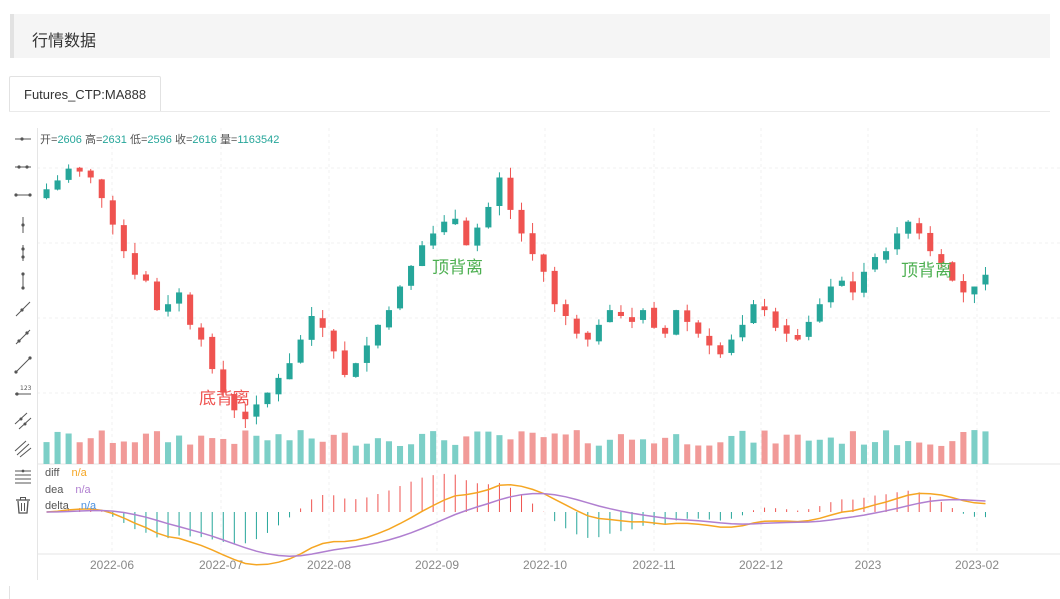 The image size is (1060, 599). I want to click on segment-icon, so click(23, 337).